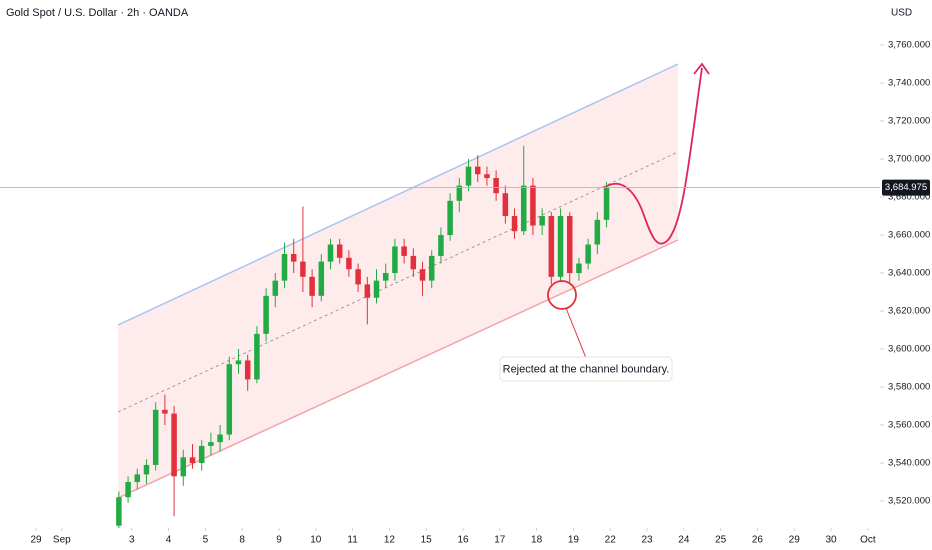 Image resolution: width=932 pixels, height=550 pixels. I want to click on x-tick-label: 8, so click(242, 540).